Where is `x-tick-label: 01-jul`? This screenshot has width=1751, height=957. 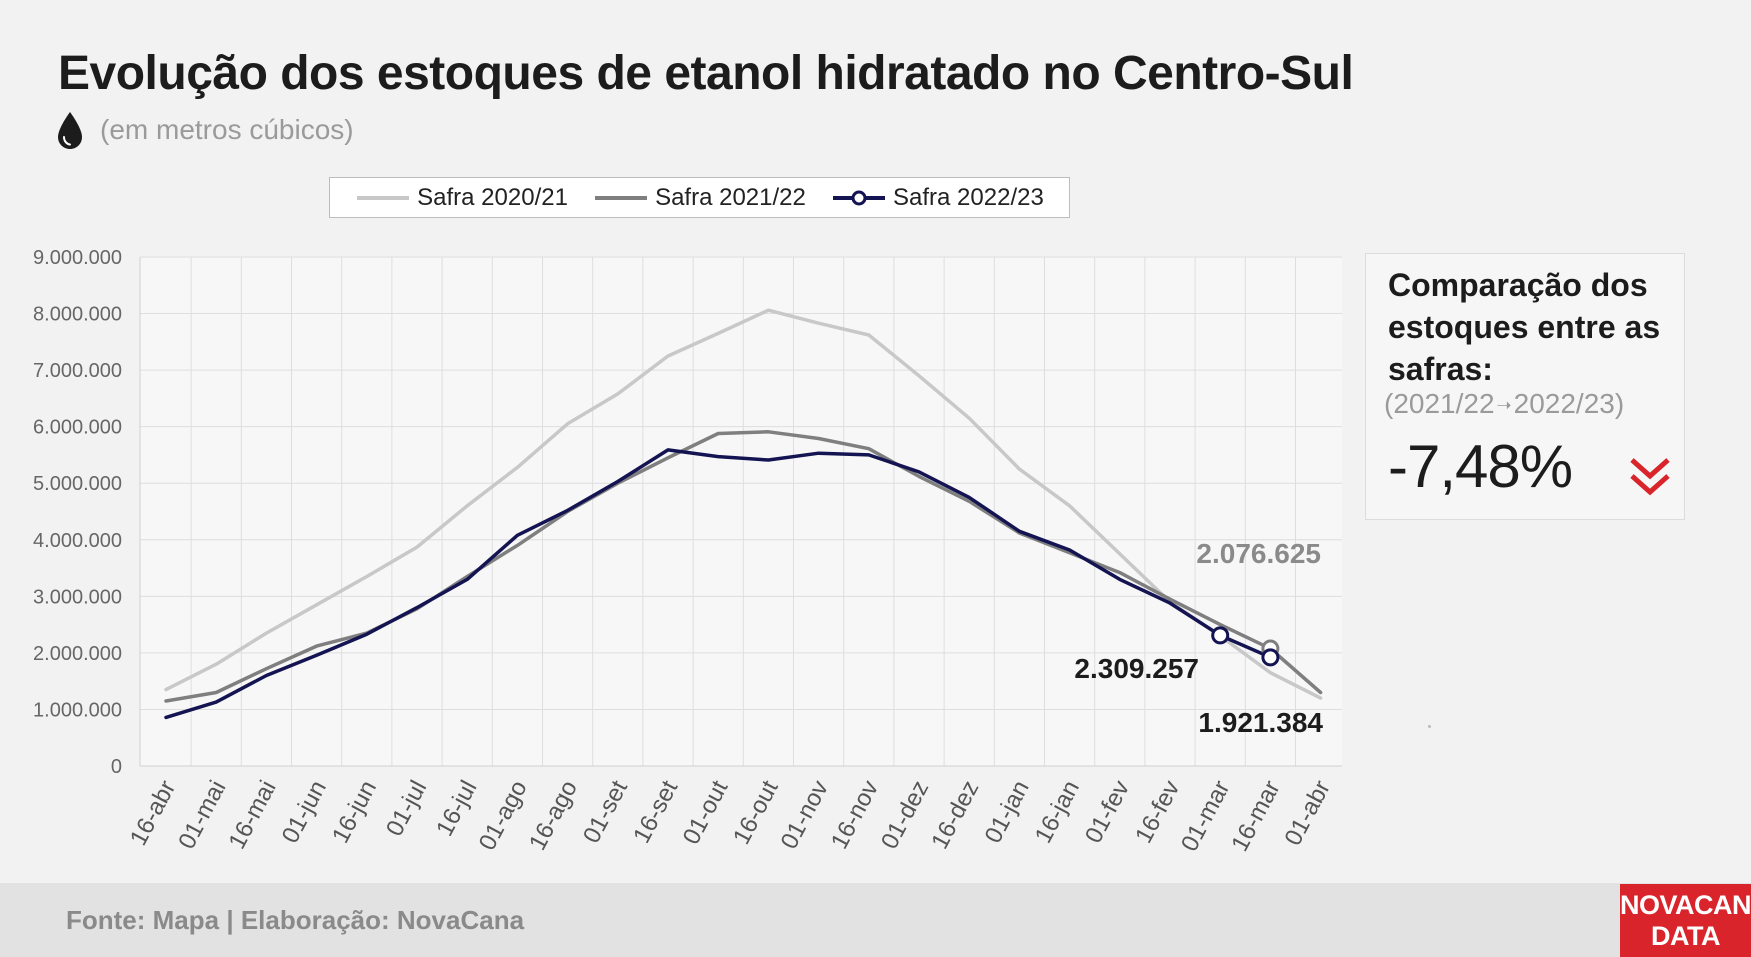
x-tick-label: 01-jul is located at coordinates (406, 808).